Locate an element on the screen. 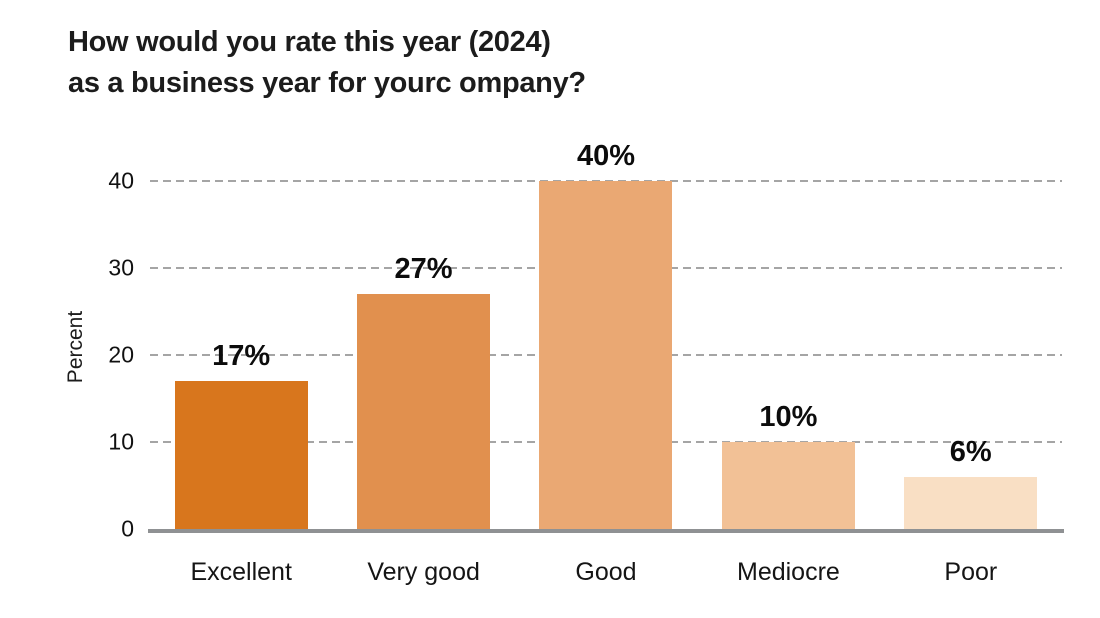 This screenshot has height=618, width=1100. x-axis-line is located at coordinates (606, 531).